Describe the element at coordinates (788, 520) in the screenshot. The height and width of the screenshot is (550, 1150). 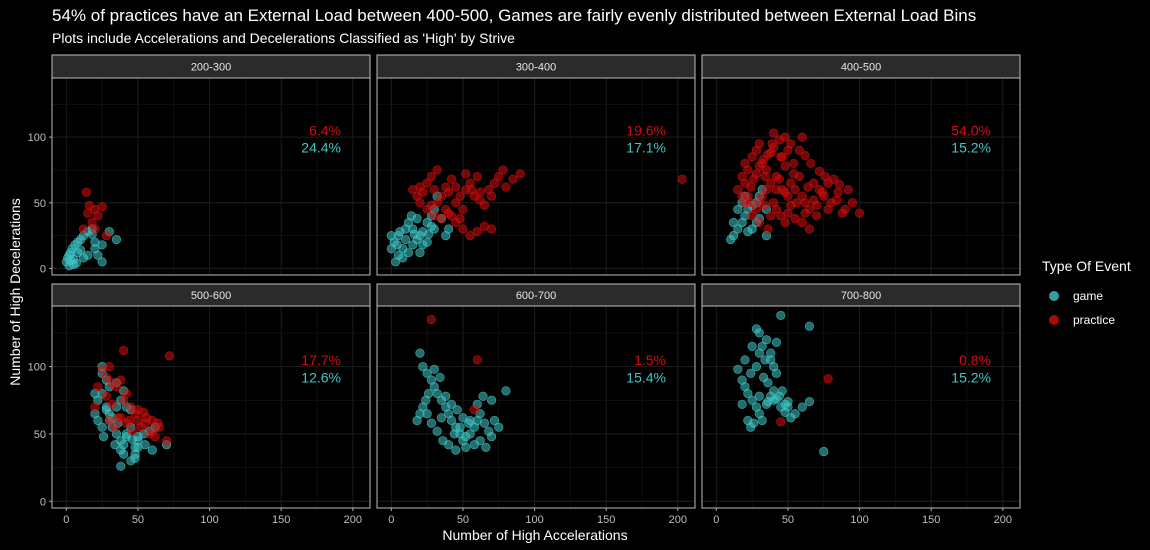
I see `x-tick-label: 50` at that location.